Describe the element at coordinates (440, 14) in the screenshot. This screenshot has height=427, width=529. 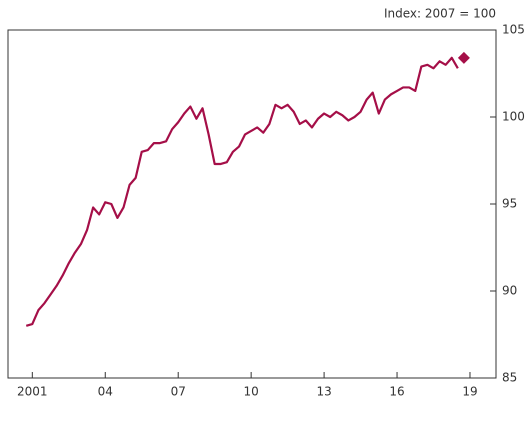
I see `y-axis-label: Index: 2007 = 100` at that location.